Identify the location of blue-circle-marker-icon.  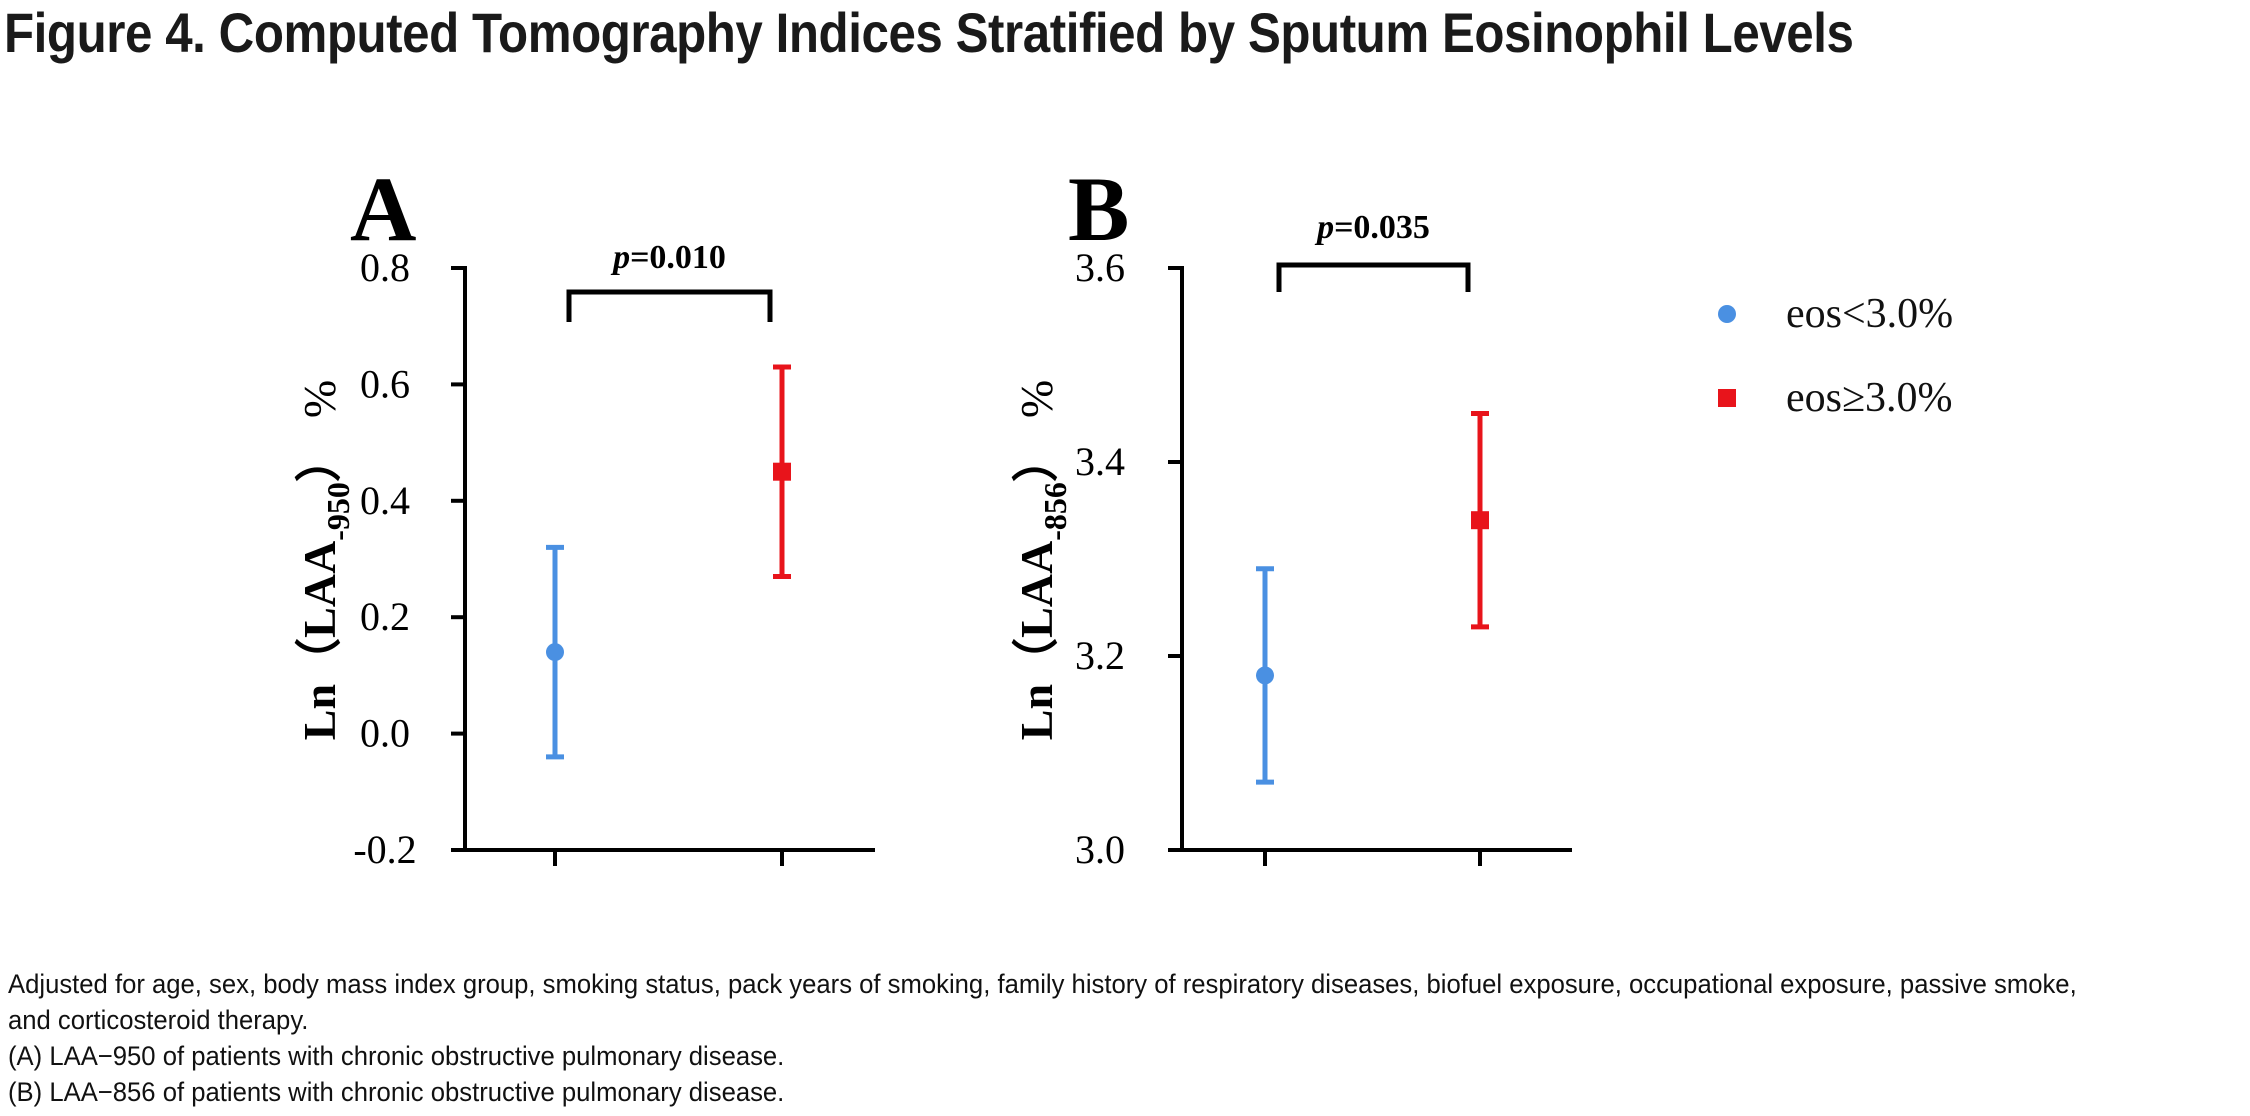
(1727, 314).